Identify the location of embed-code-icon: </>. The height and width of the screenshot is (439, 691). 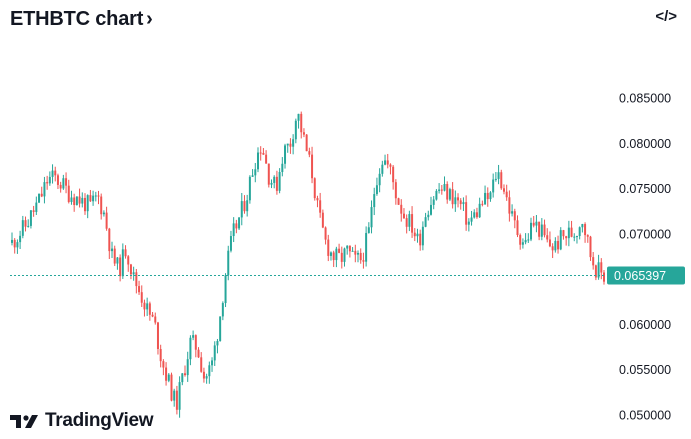
(666, 16).